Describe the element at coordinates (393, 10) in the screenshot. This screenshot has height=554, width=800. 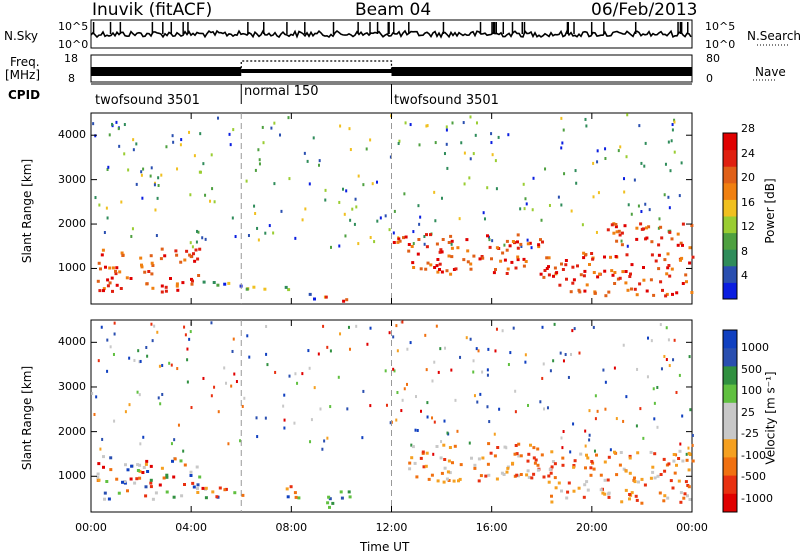
I see `beam-title: Beam 04` at that location.